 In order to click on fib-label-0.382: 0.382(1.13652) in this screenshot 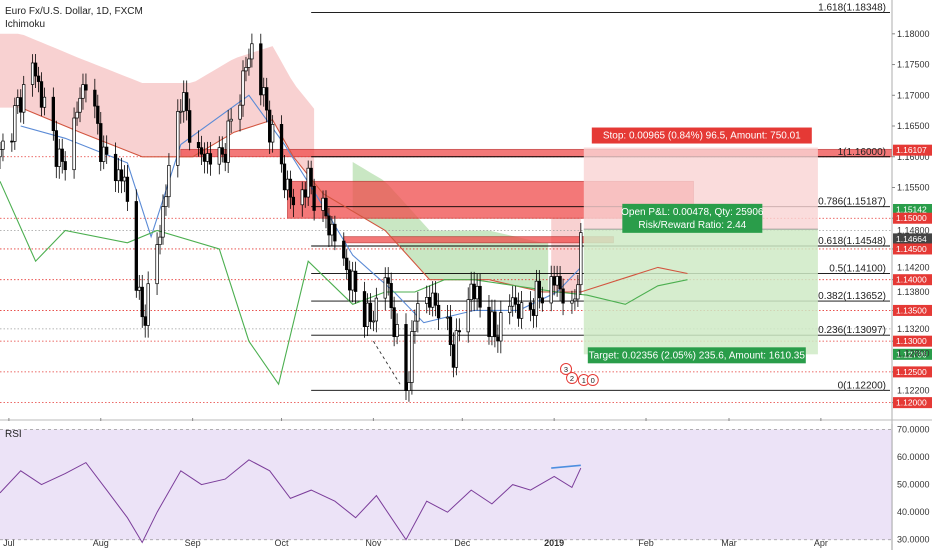, I will do `click(852, 296)`.